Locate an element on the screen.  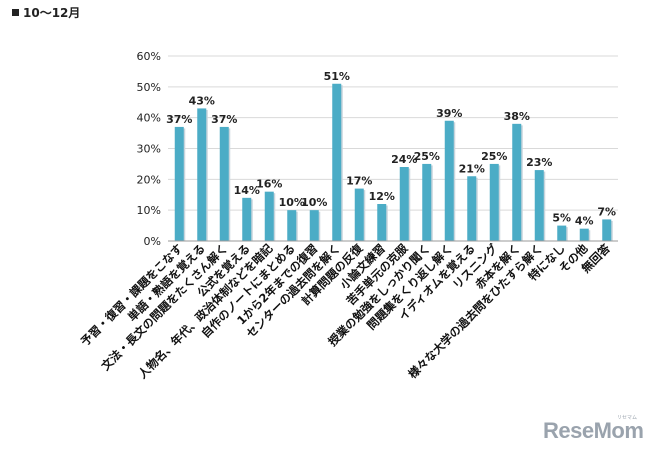
data-label: 17% is located at coordinates (359, 181).